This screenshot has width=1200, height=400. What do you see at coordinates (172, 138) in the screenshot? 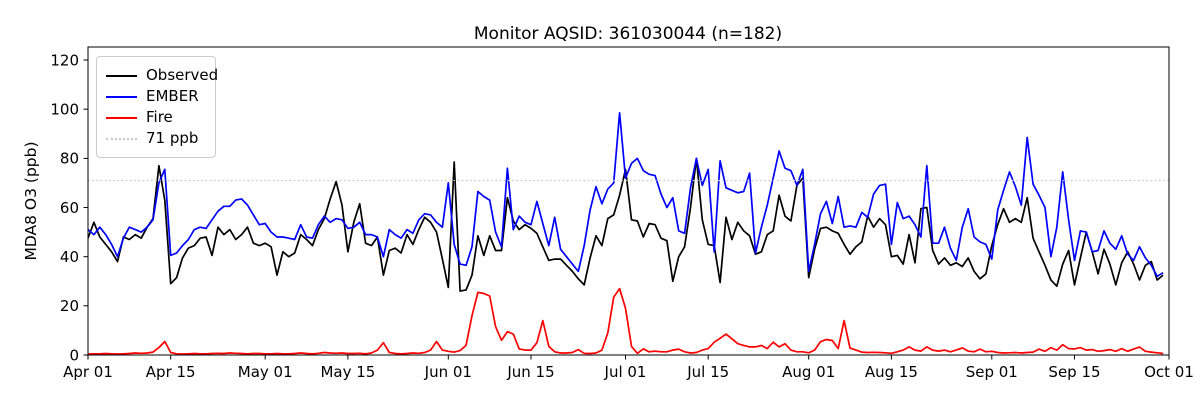
I see `legend-label-threshold: 71 ppb` at bounding box center [172, 138].